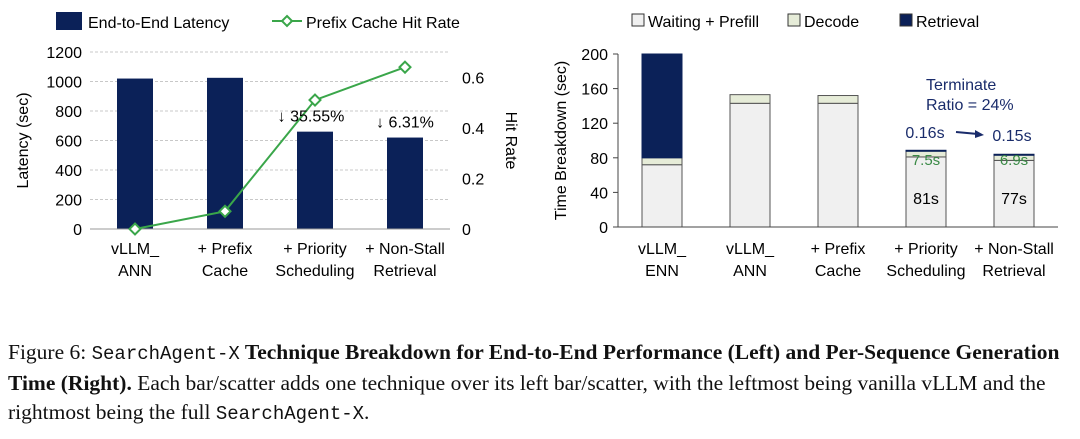 The image size is (1080, 439). I want to click on bar-label-wait: 81s, so click(926, 199).